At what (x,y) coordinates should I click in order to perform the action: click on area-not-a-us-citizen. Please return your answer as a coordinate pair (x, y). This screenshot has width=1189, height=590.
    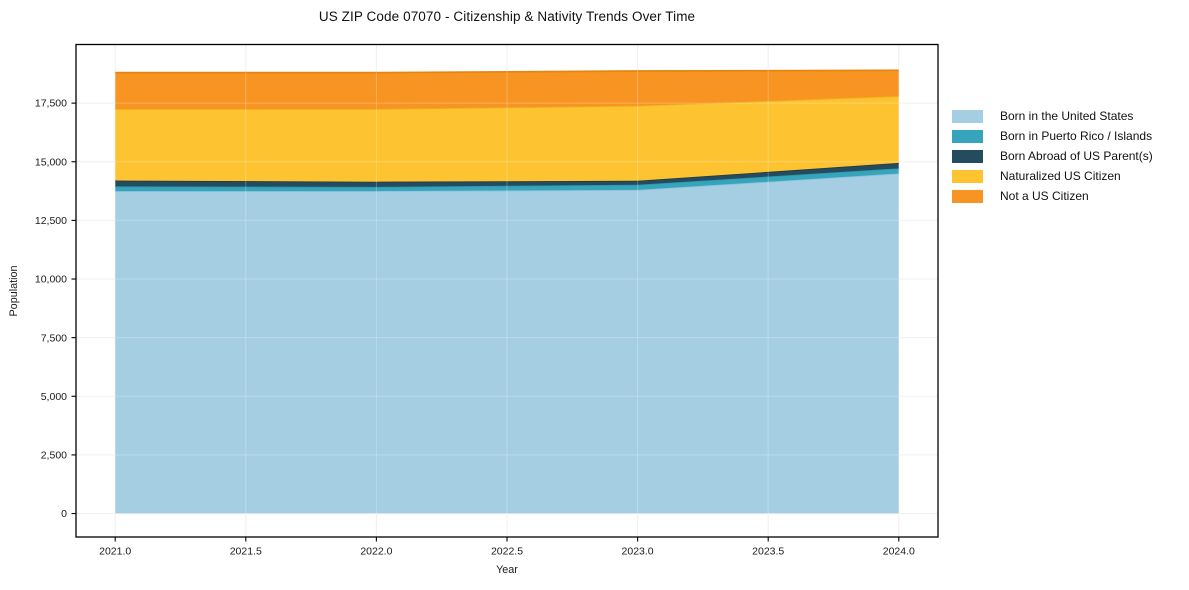
    Looking at the image, I should click on (507, 89).